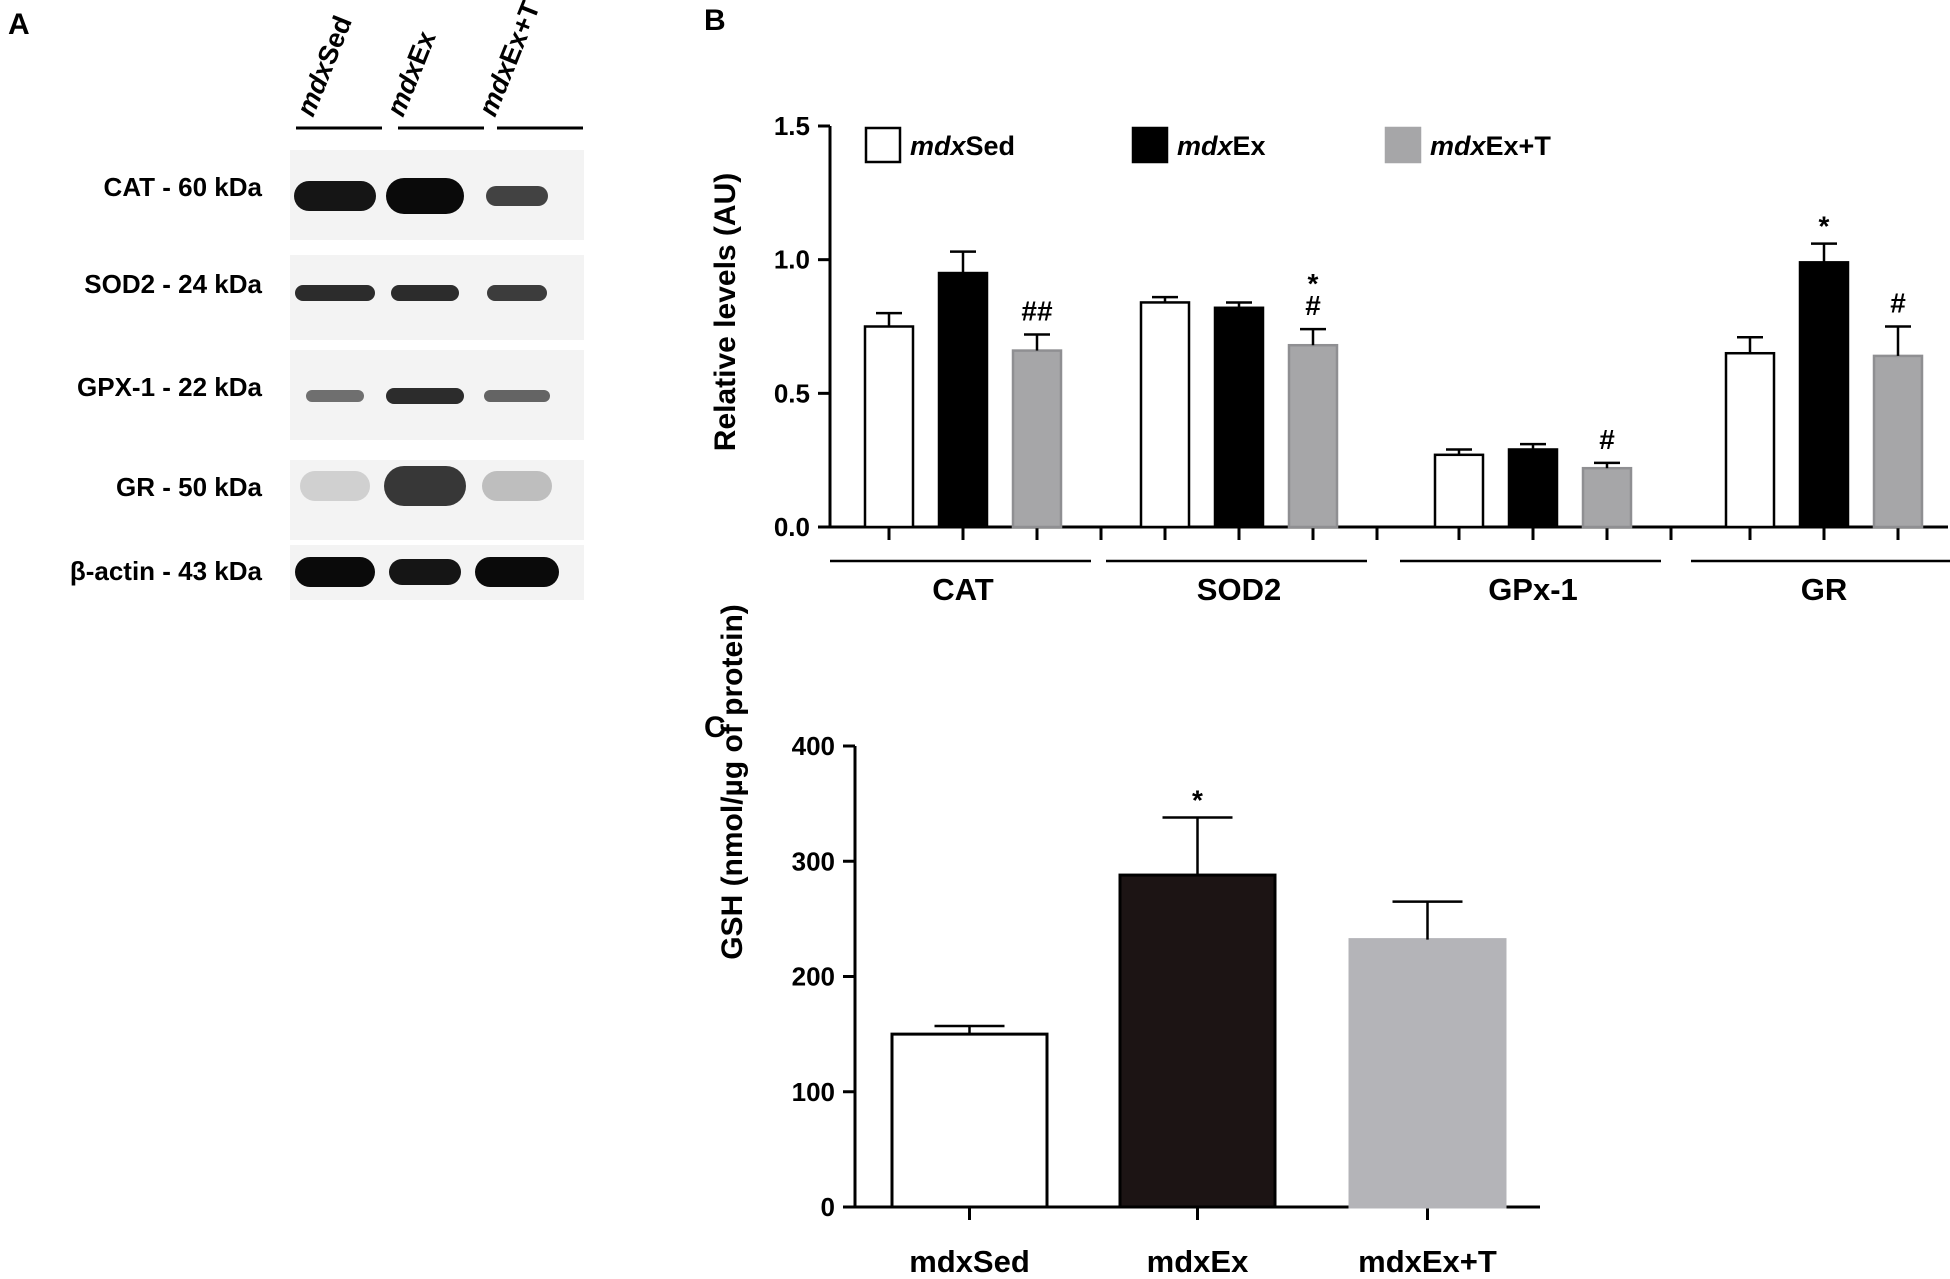 The image size is (1950, 1279). Describe the element at coordinates (813, 861) in the screenshot. I see `chart-c-y-tick-label-3: 300` at that location.